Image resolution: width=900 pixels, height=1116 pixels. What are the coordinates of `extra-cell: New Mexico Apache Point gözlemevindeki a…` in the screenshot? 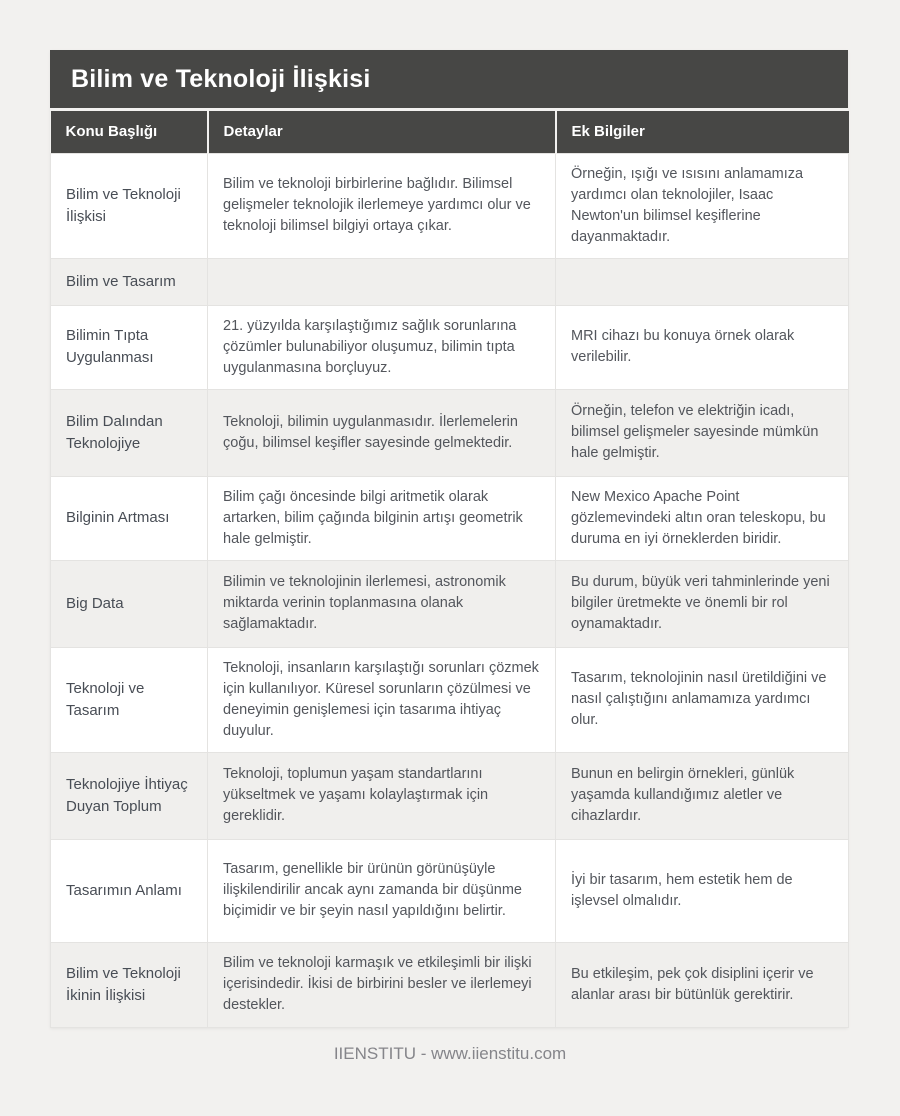 It's located at (702, 518).